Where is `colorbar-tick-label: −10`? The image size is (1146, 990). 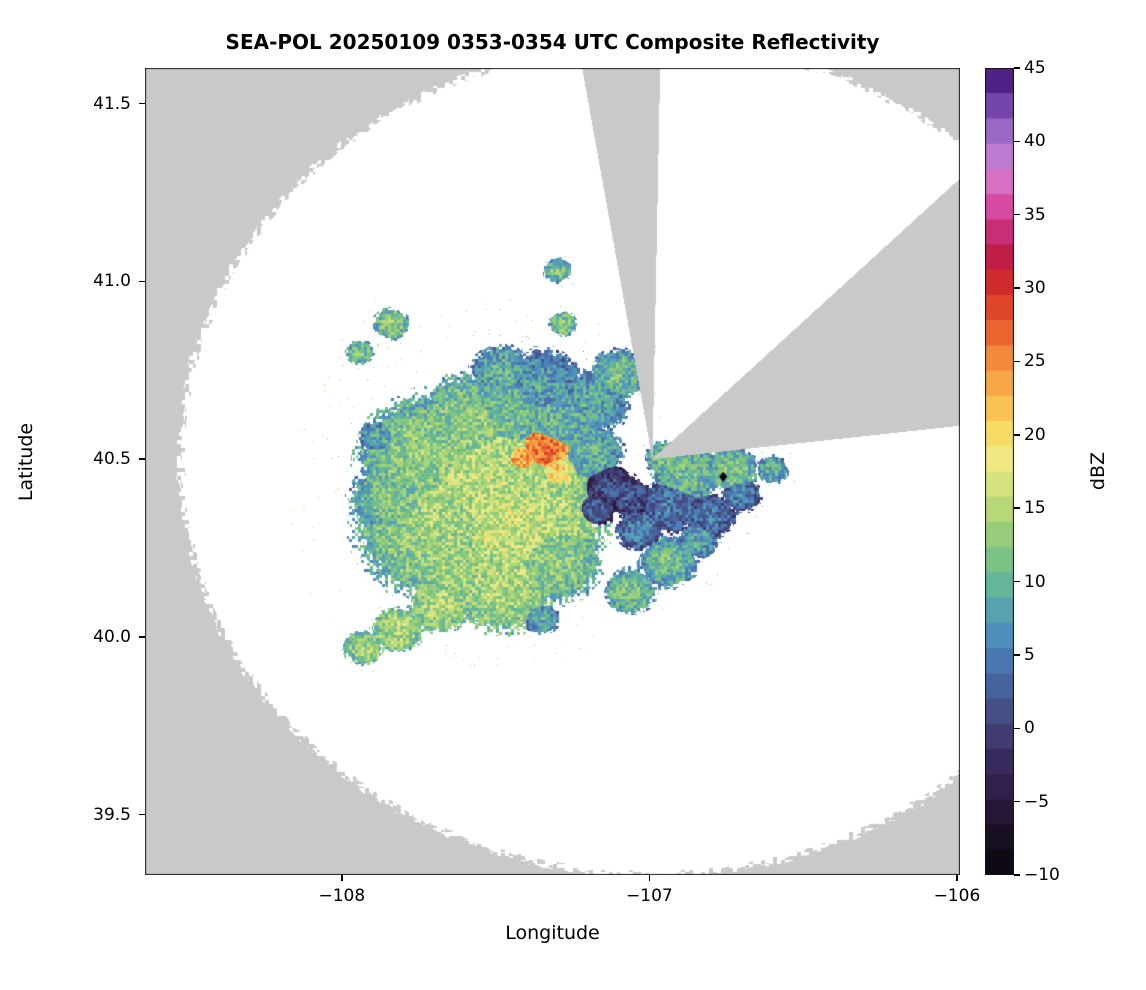 colorbar-tick-label: −10 is located at coordinates (1042, 875).